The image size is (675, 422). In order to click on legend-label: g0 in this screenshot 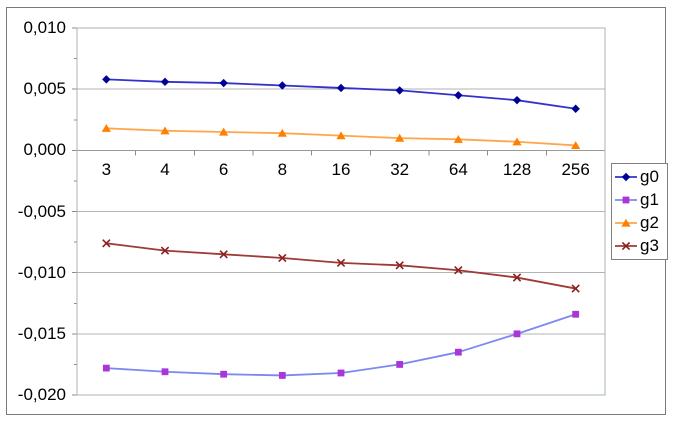, I will do `click(649, 176)`.